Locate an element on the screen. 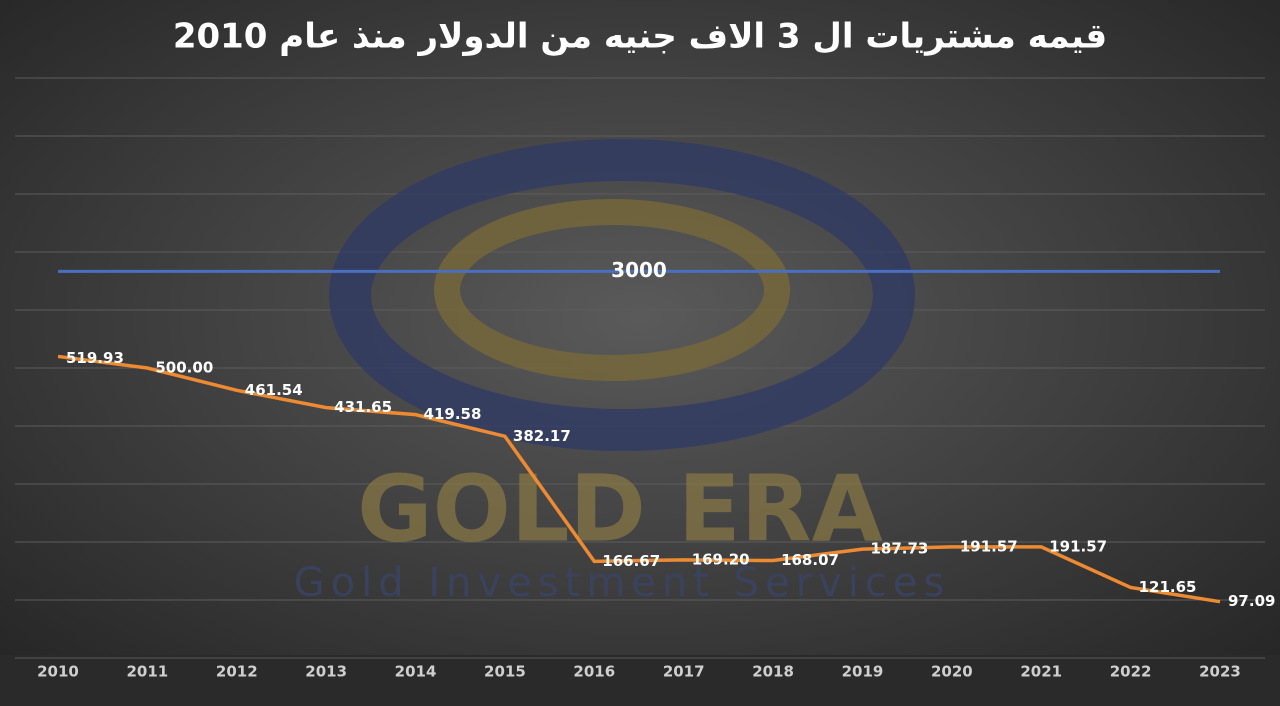 This screenshot has height=706, width=1280. data-label: 500.00 is located at coordinates (184, 368).